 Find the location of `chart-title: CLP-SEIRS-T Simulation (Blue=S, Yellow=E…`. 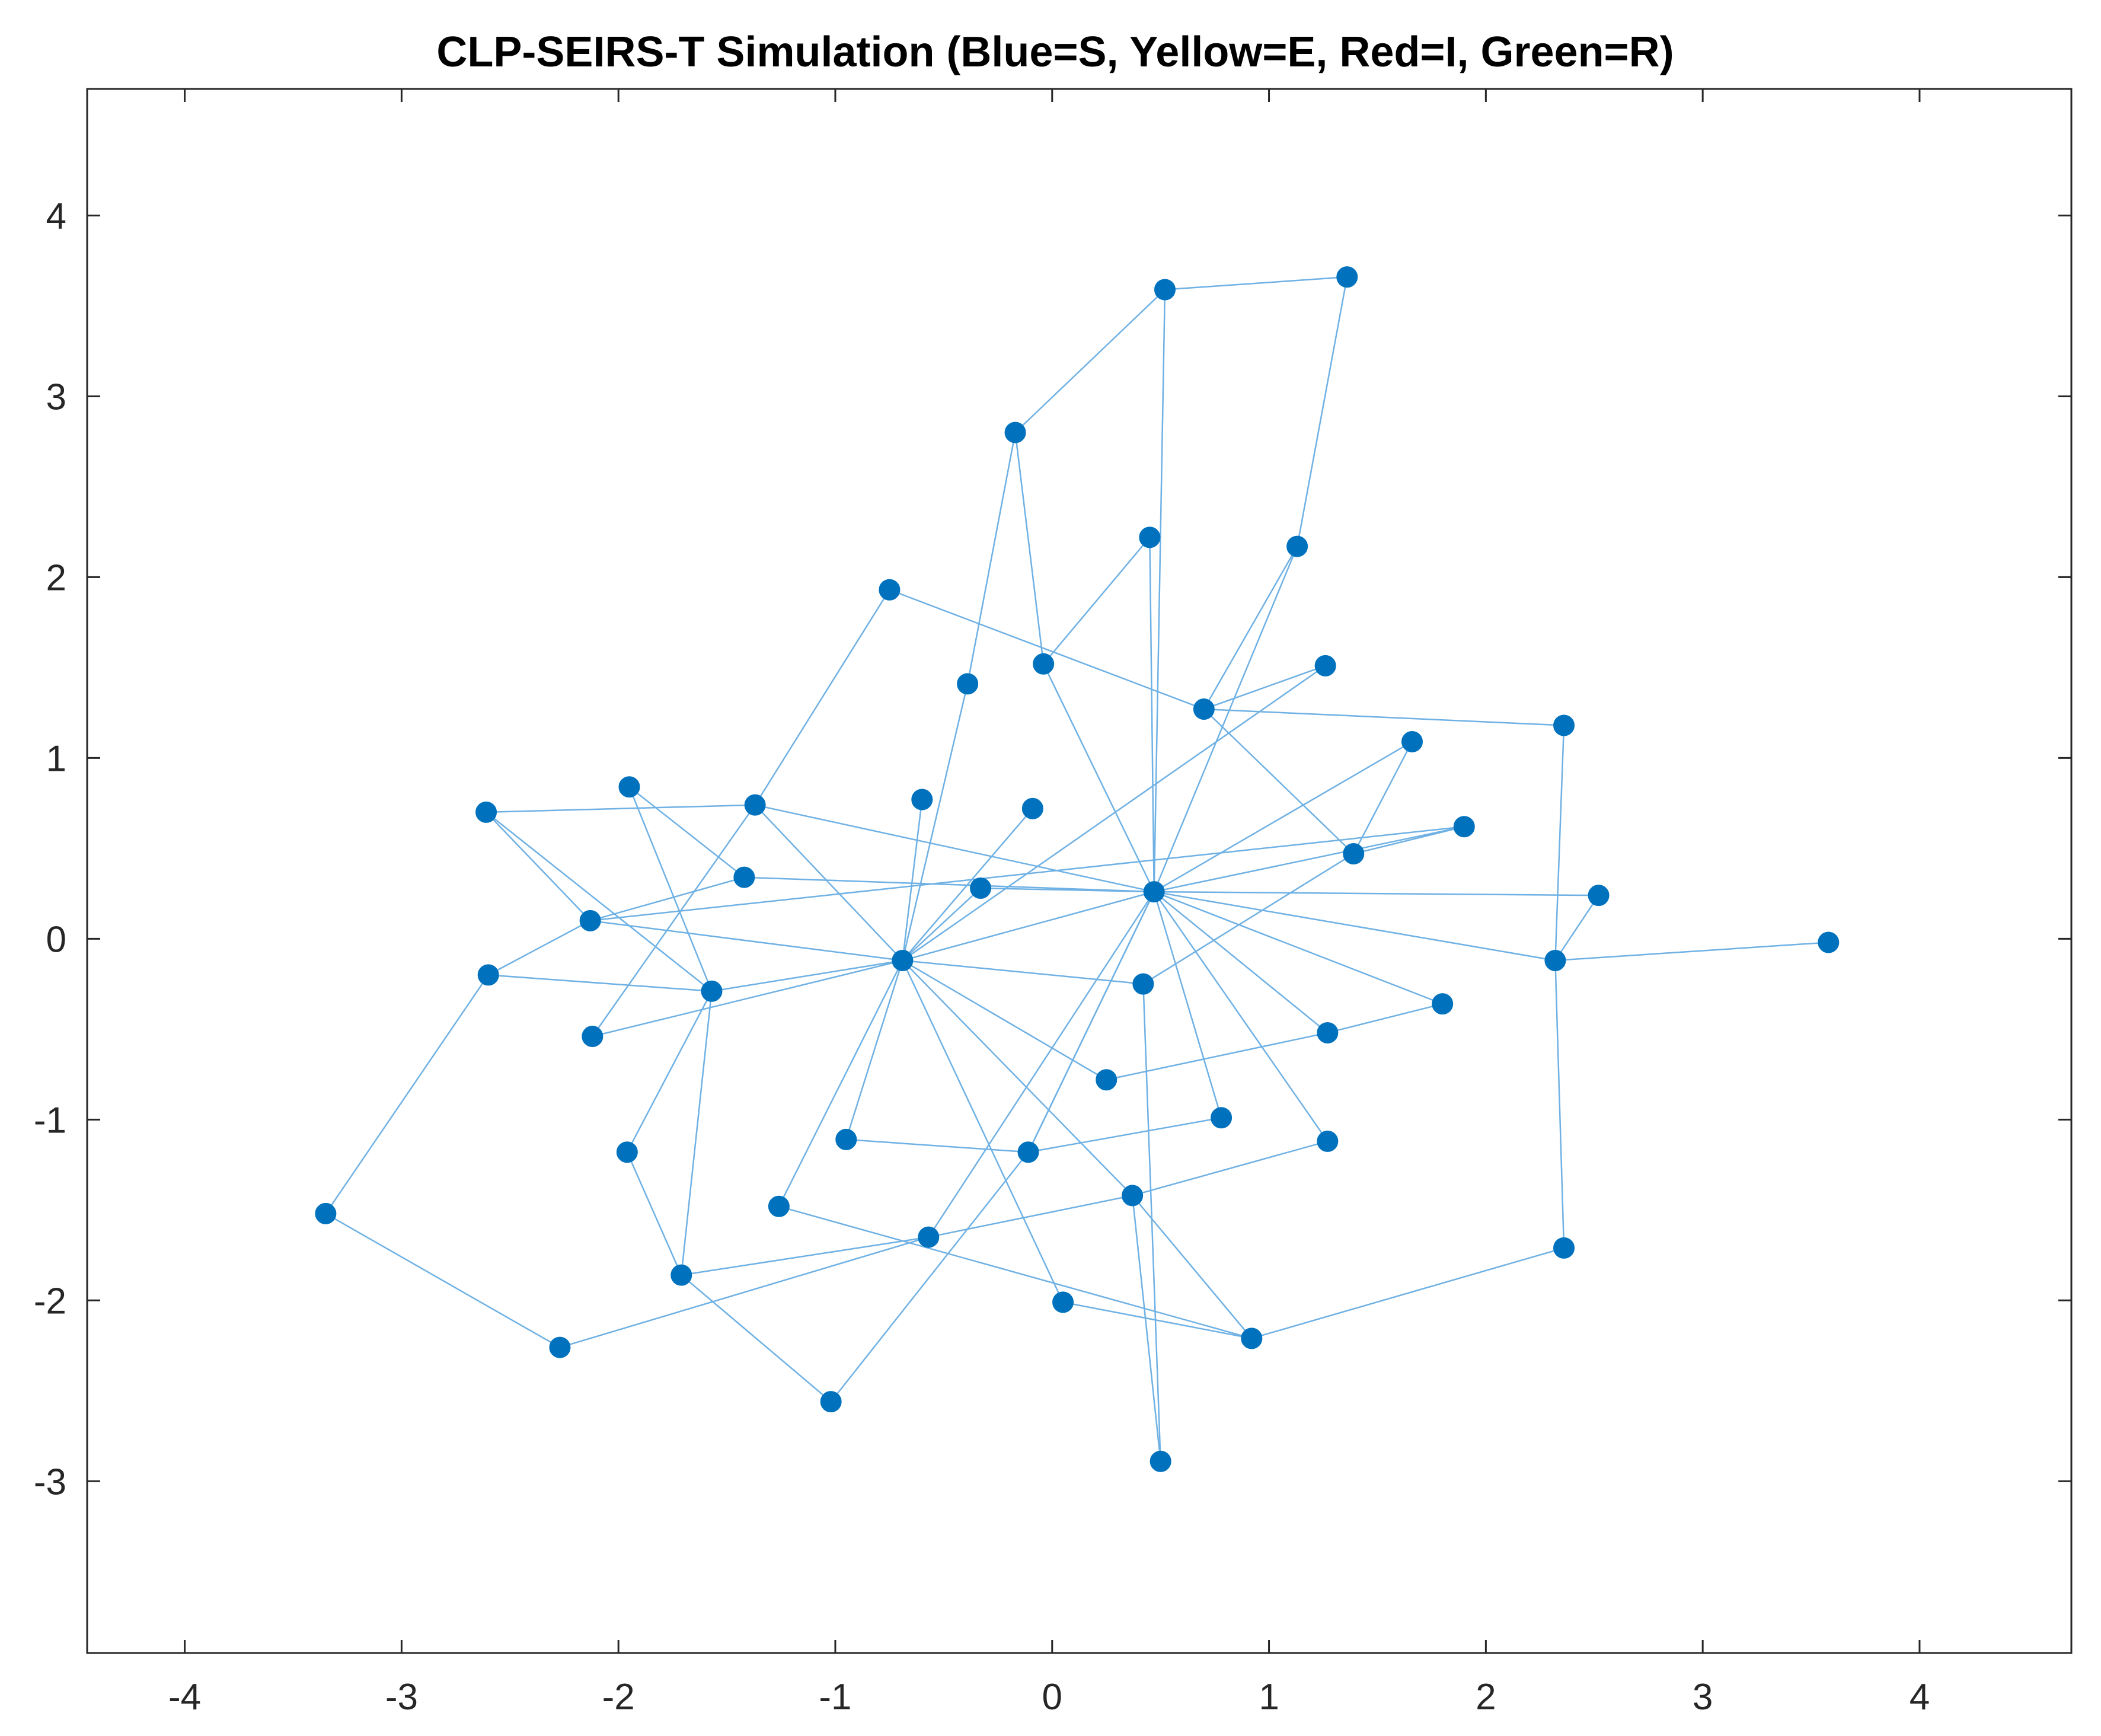

chart-title: CLP-SEIRS-T Simulation (Blue=S, Yellow=E… is located at coordinates (1055, 52).